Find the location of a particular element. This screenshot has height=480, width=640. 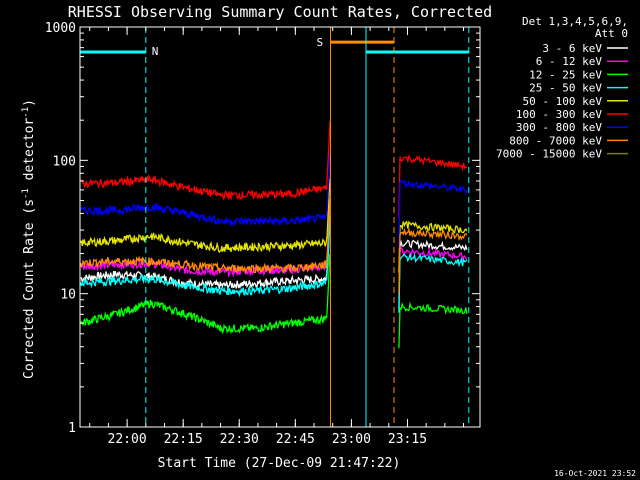

y-tick-label-1: 10 is located at coordinates (68, 295).